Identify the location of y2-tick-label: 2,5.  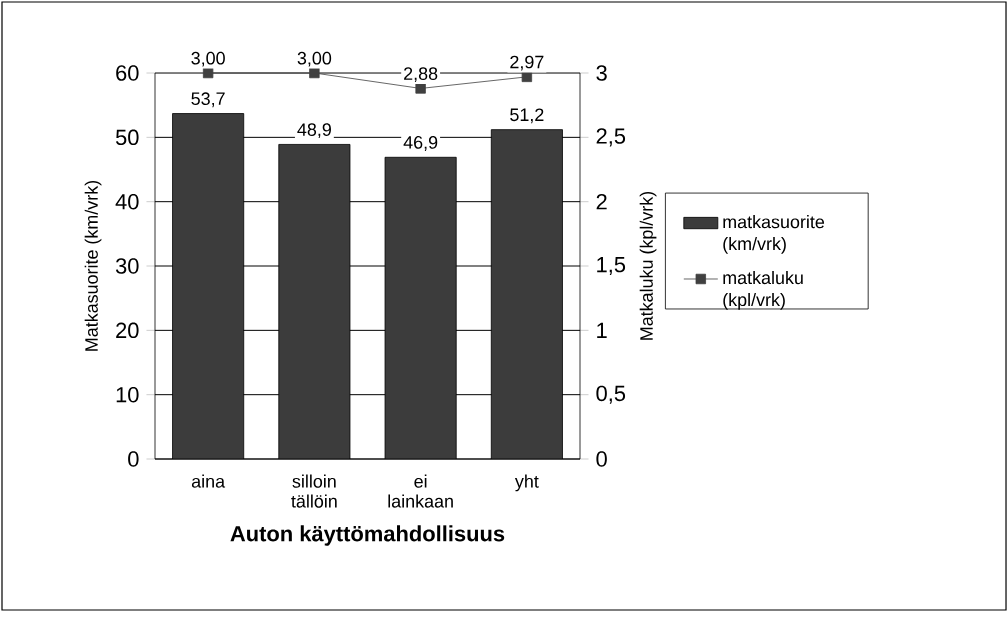
(611, 137).